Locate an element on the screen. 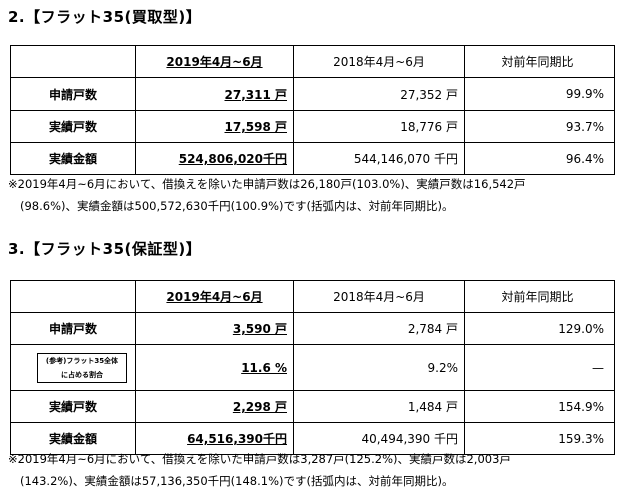 Image resolution: width=625 pixels, height=495 pixels. reference-label-cell: (参考)フラット35全体 に占める割合 is located at coordinates (73, 367).